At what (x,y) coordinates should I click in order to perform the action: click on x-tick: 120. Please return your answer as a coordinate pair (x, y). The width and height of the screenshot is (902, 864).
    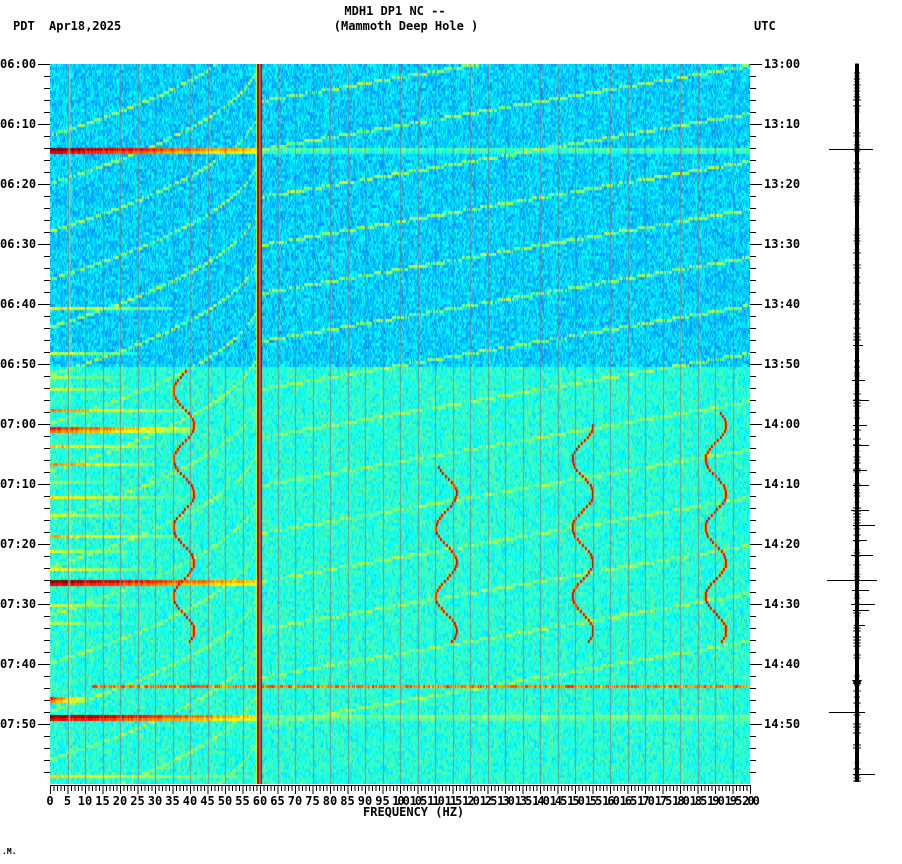
    Looking at the image, I should click on (471, 801).